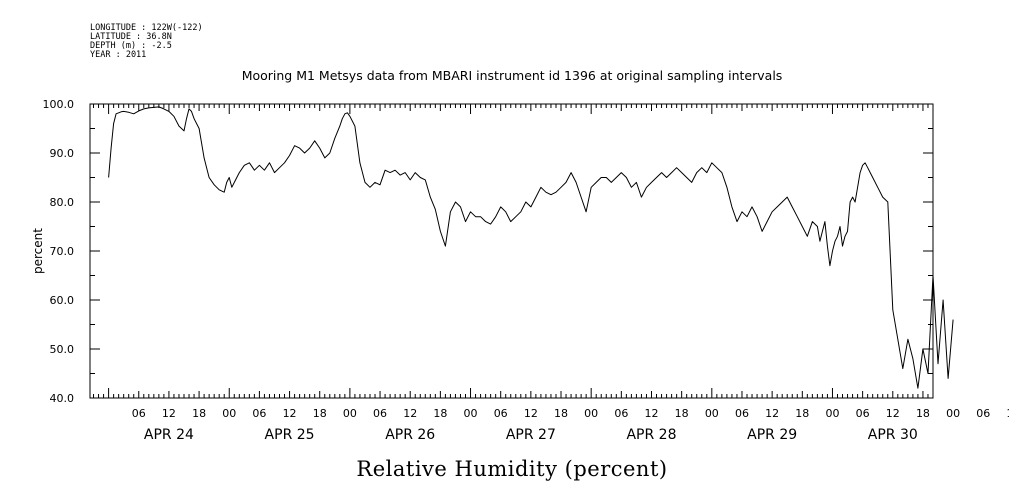  I want to click on y-tick-label: 50.0, so click(62, 349).